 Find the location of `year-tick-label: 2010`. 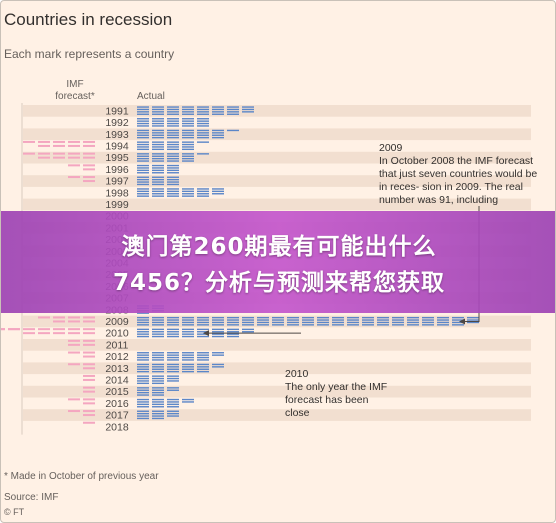

year-tick-label: 2010 is located at coordinates (117, 334).